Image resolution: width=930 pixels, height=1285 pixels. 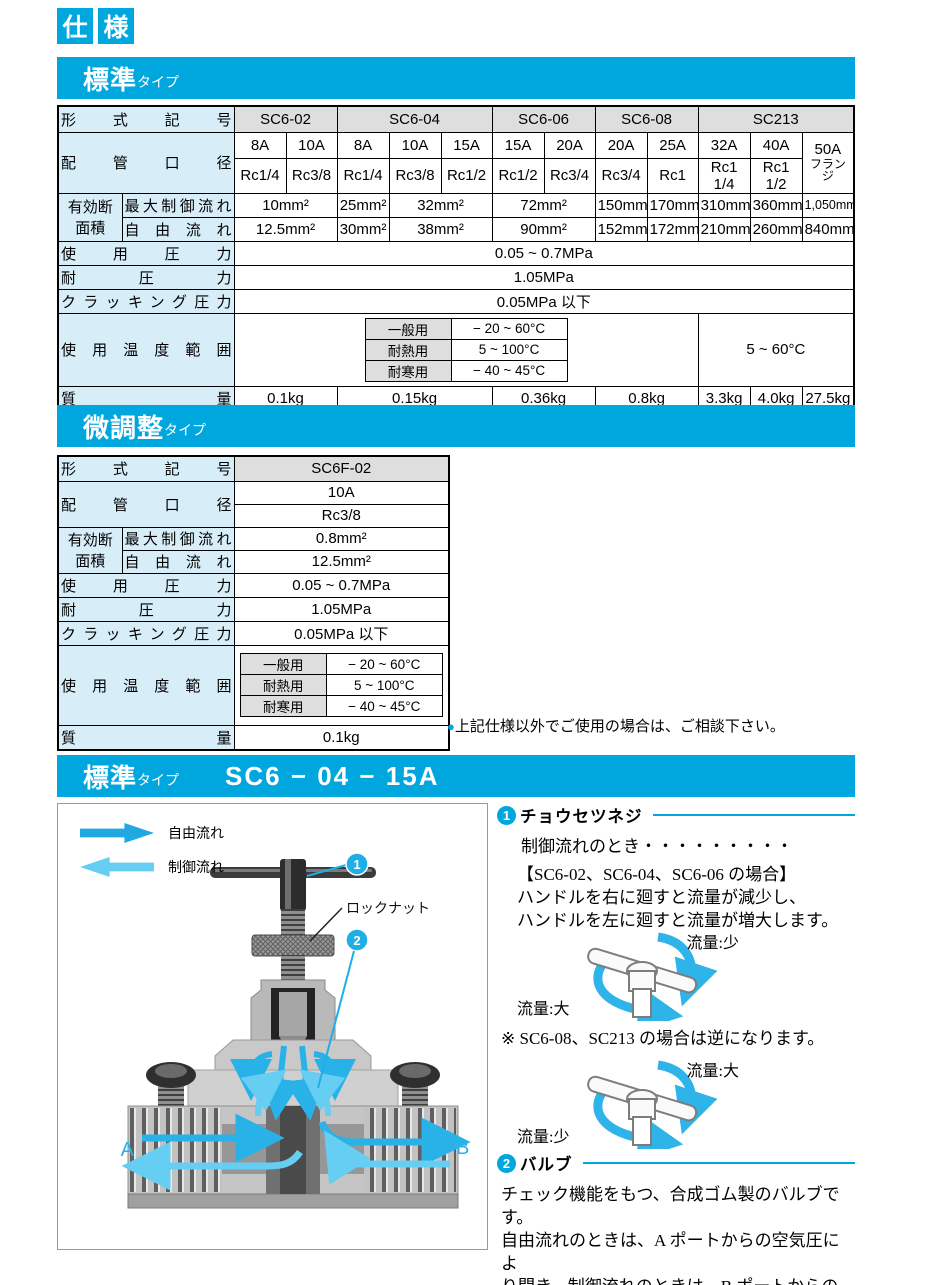 What do you see at coordinates (776, 119) in the screenshot?
I see `model-header: SC213` at bounding box center [776, 119].